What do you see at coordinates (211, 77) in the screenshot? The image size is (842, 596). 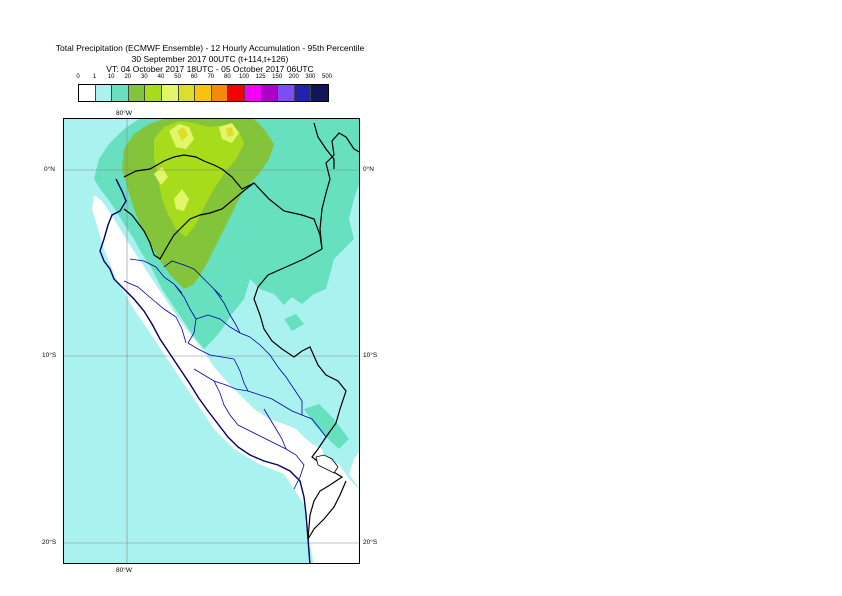 I see `legend-tick-label: 70` at bounding box center [211, 77].